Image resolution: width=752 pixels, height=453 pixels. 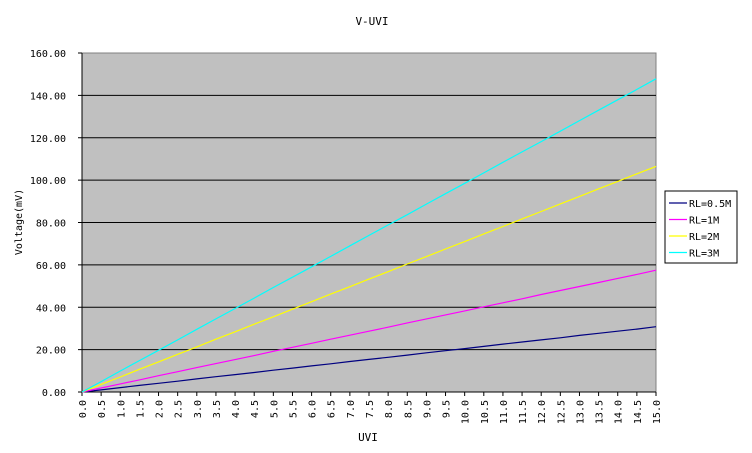 What do you see at coordinates (523, 412) in the screenshot?
I see `x-tick-label: 11.5` at bounding box center [523, 412].